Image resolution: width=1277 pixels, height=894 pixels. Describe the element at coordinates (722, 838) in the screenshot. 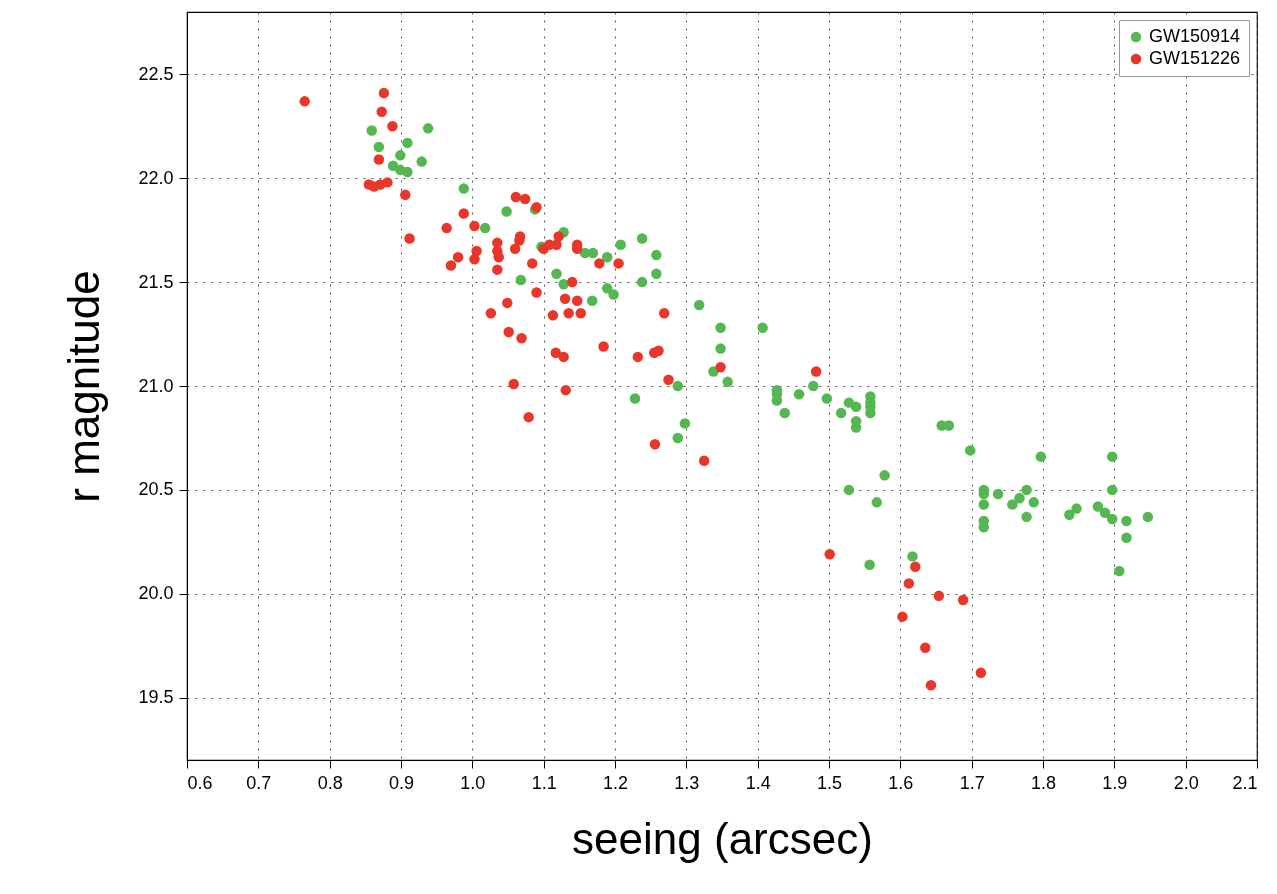

I see `x-axis-title: seeing (arcsec)` at that location.